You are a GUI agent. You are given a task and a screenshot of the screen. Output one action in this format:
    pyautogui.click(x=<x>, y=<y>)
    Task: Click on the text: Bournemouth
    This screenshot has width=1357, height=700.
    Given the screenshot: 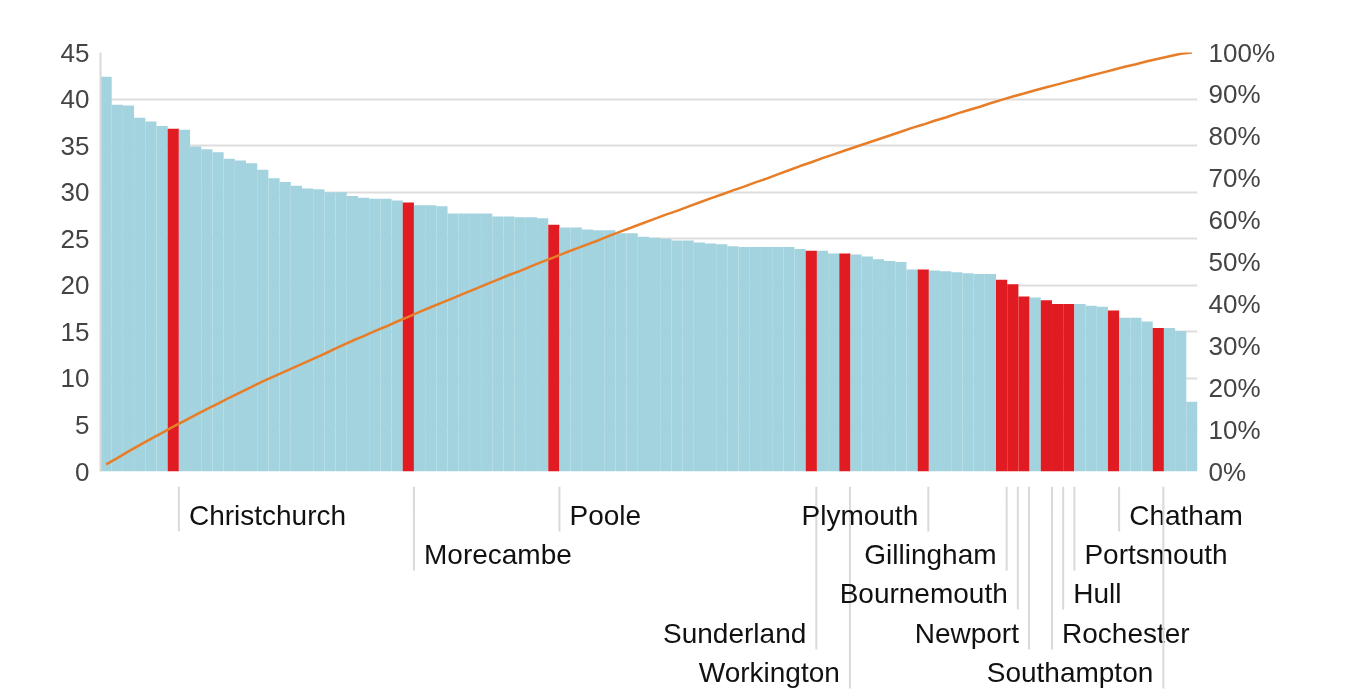 What is the action you would take?
    pyautogui.click(x=923, y=593)
    